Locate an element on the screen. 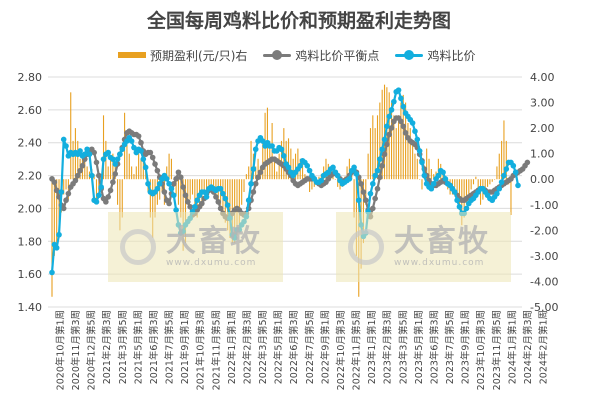  left-axis-tick-label: 1.80 is located at coordinates (30, 241).